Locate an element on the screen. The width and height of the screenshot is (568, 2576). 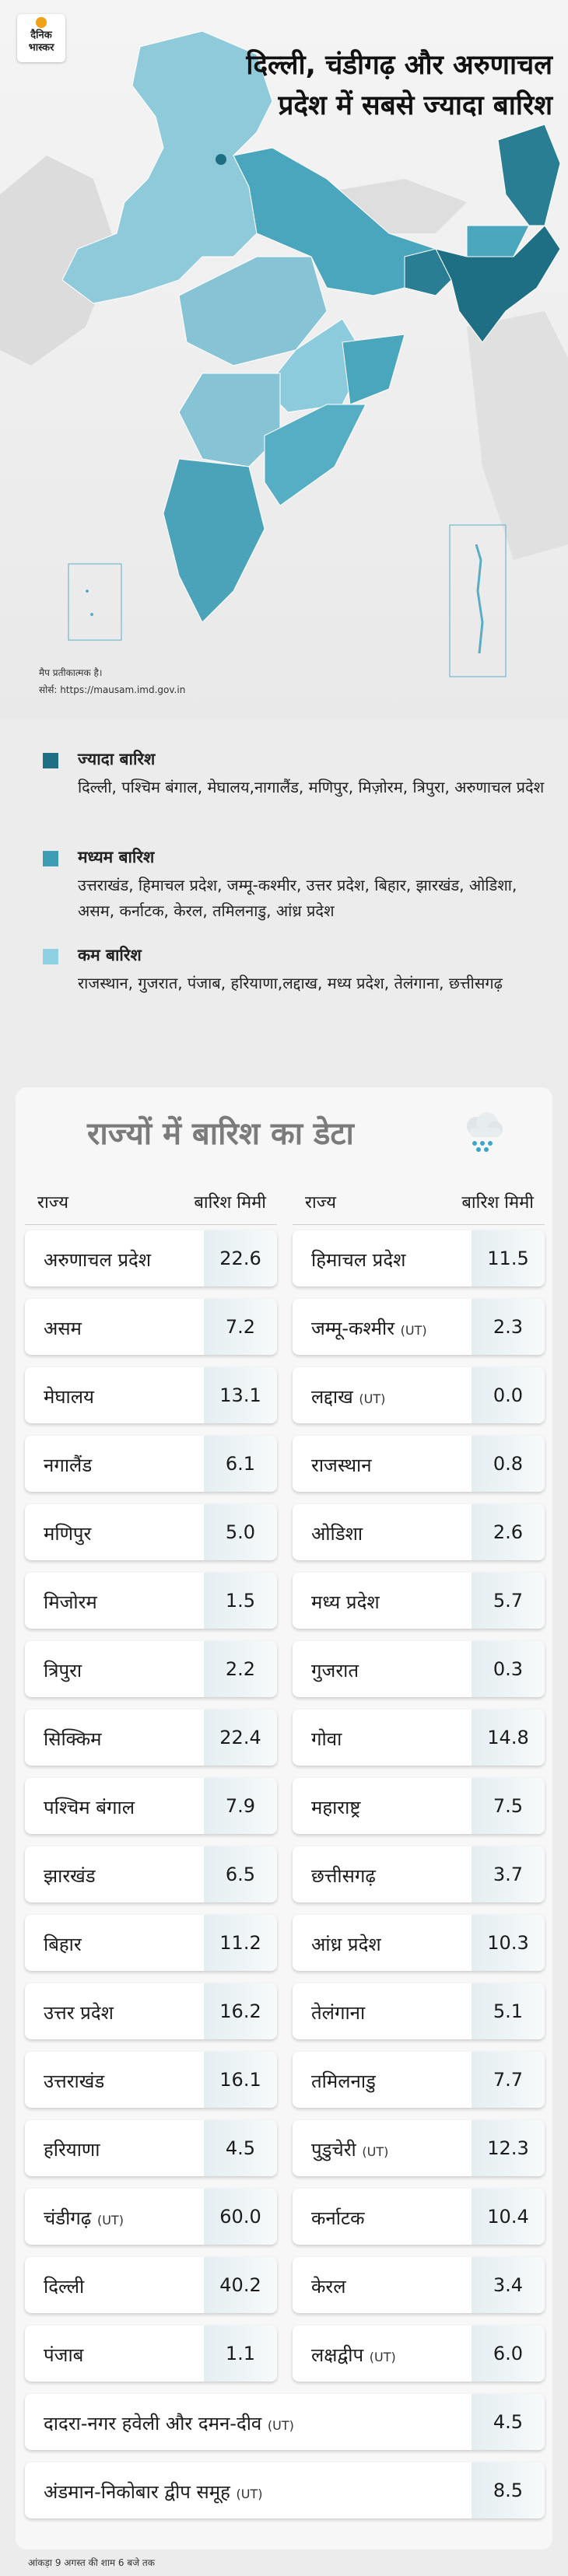
table-row: हरियाणा 4.5 is located at coordinates (151, 2148).